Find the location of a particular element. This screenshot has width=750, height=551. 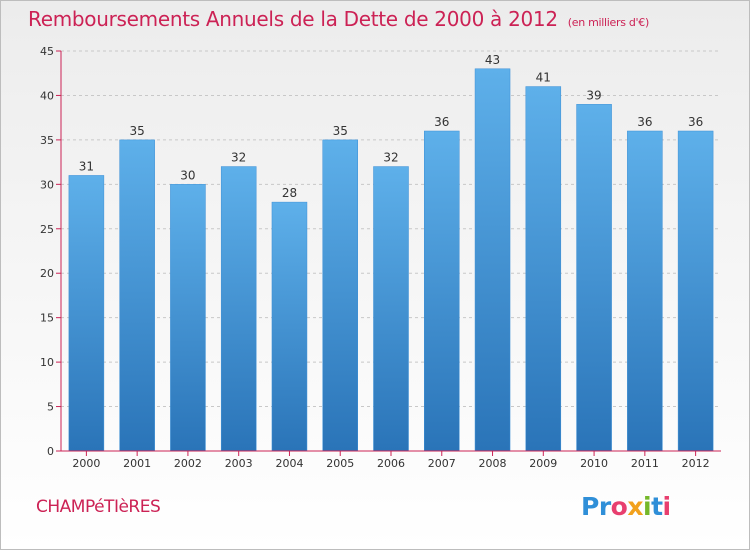

data-label: 39 is located at coordinates (593, 95).